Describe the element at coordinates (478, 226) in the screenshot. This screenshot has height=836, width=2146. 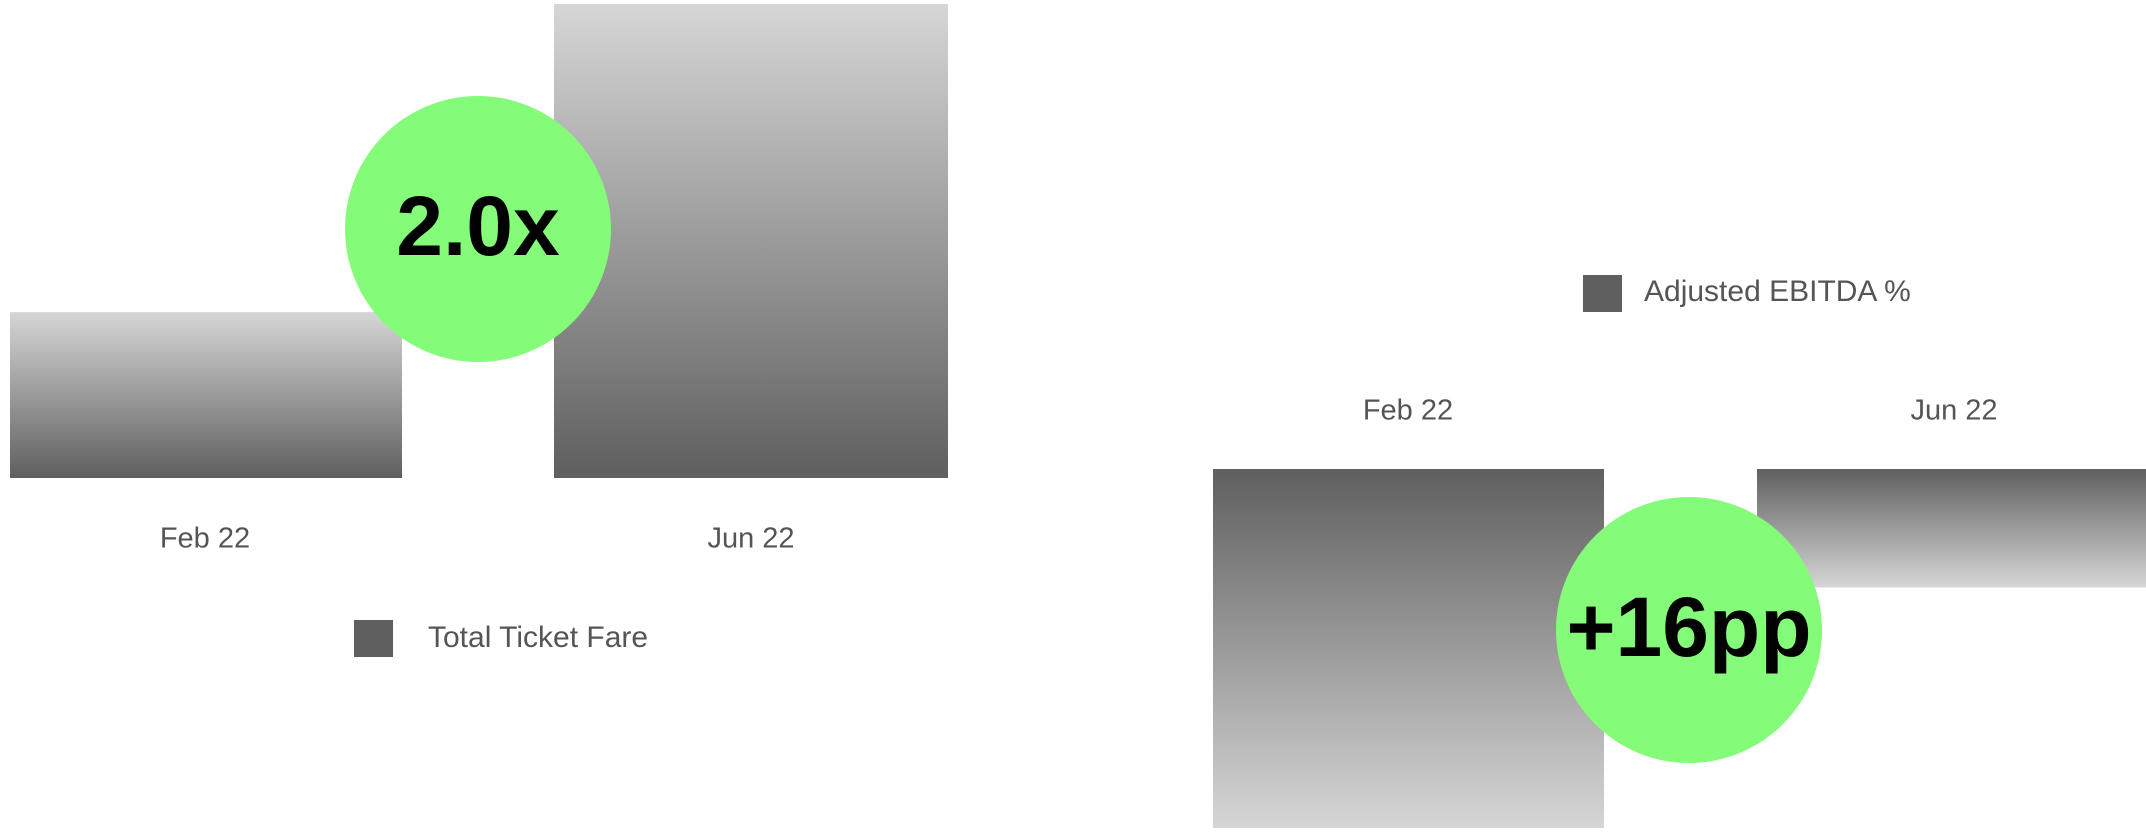
I see `annotation: 2.0x` at that location.